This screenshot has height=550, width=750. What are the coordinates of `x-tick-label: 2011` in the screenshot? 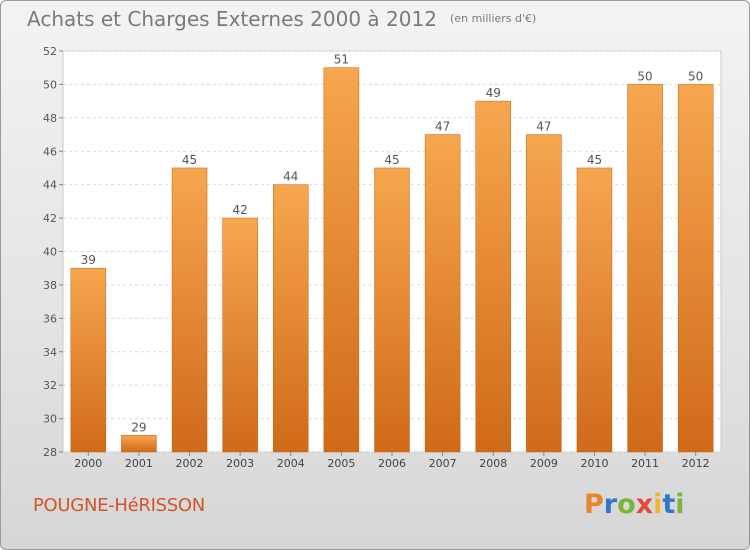 It's located at (645, 463).